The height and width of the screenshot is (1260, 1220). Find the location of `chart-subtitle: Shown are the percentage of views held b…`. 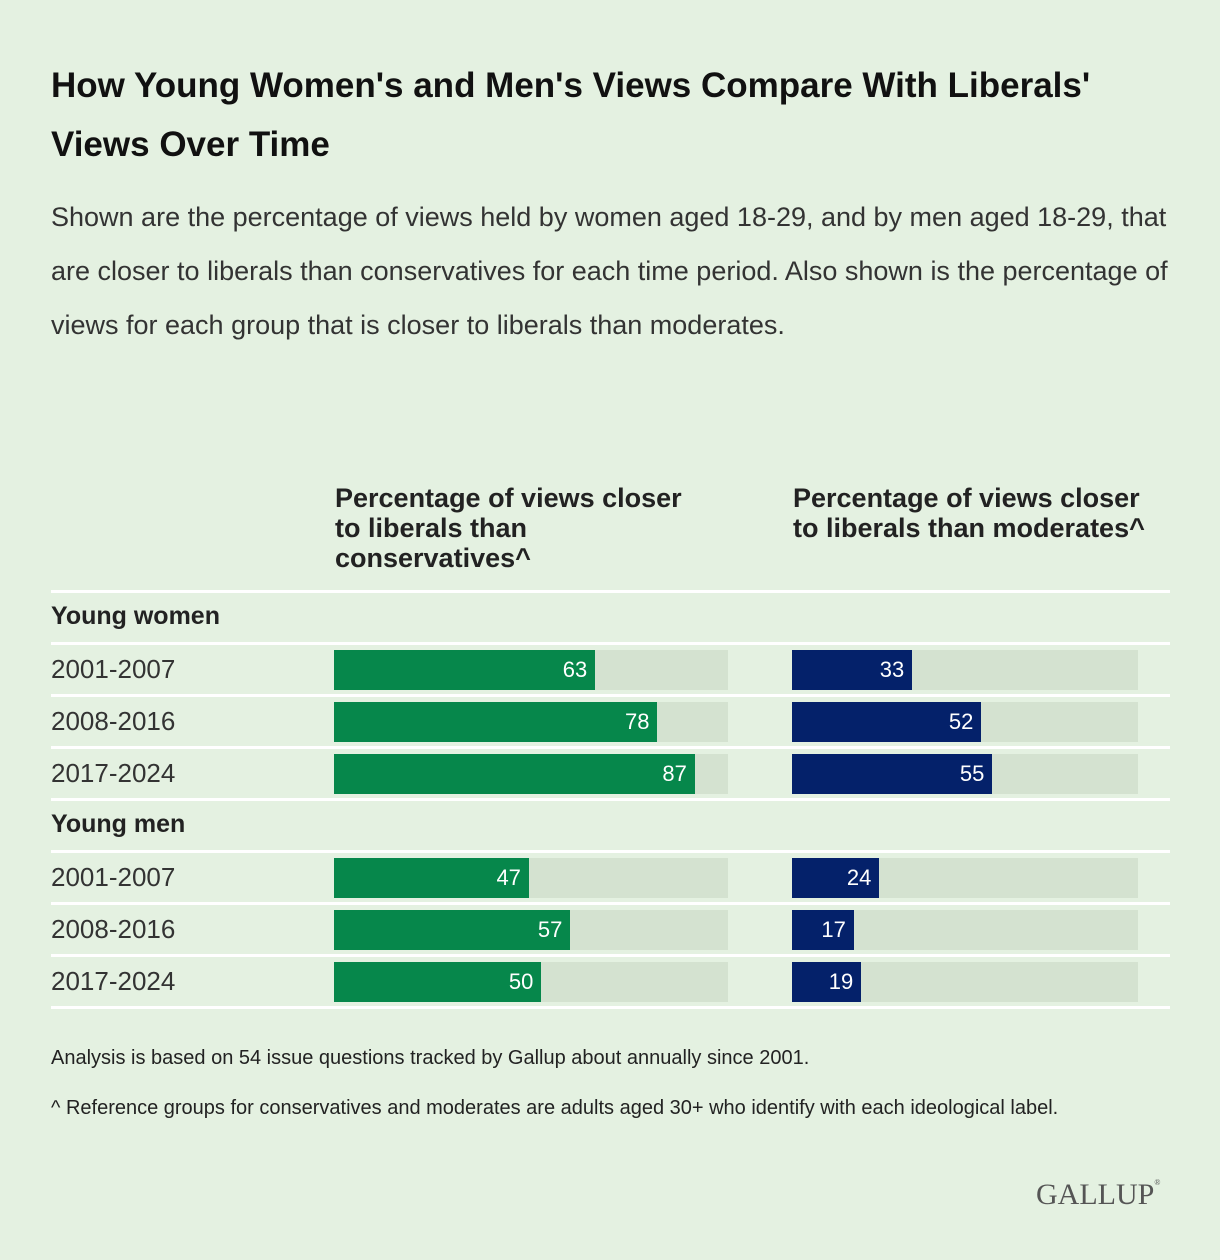

chart-subtitle: Shown are the percentage of views held b… is located at coordinates (609, 271).